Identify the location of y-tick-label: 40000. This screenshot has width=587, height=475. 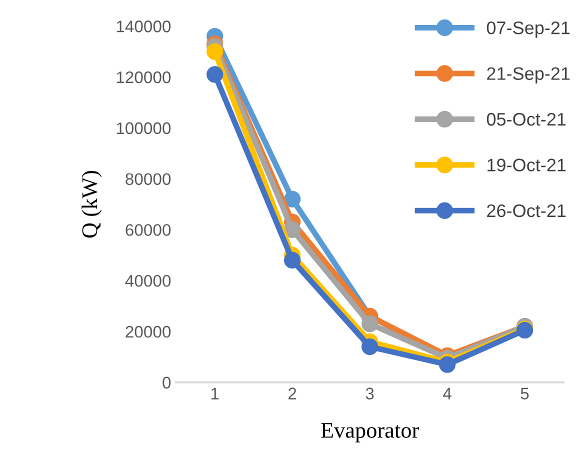
(148, 280).